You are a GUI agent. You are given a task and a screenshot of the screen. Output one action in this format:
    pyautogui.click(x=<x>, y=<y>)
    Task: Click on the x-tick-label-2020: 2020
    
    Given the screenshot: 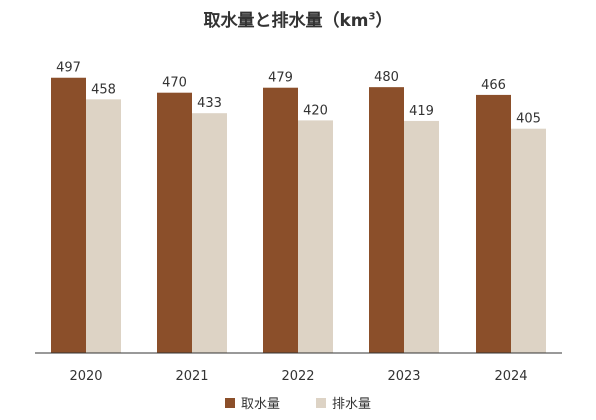 What is the action you would take?
    pyautogui.click(x=85, y=376)
    